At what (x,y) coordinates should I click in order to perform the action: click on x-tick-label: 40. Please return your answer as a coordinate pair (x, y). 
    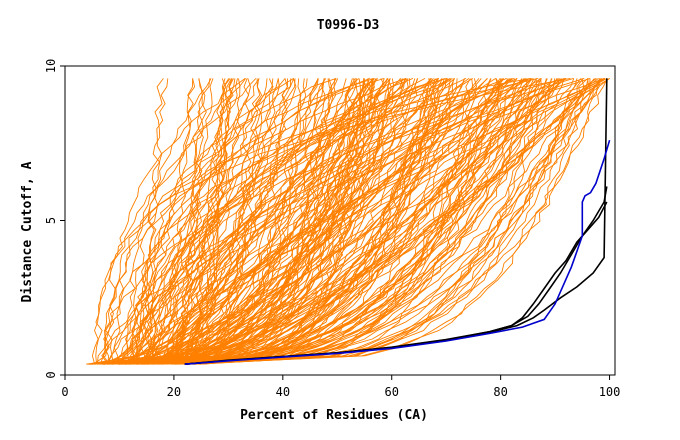
    Looking at the image, I should click on (283, 392).